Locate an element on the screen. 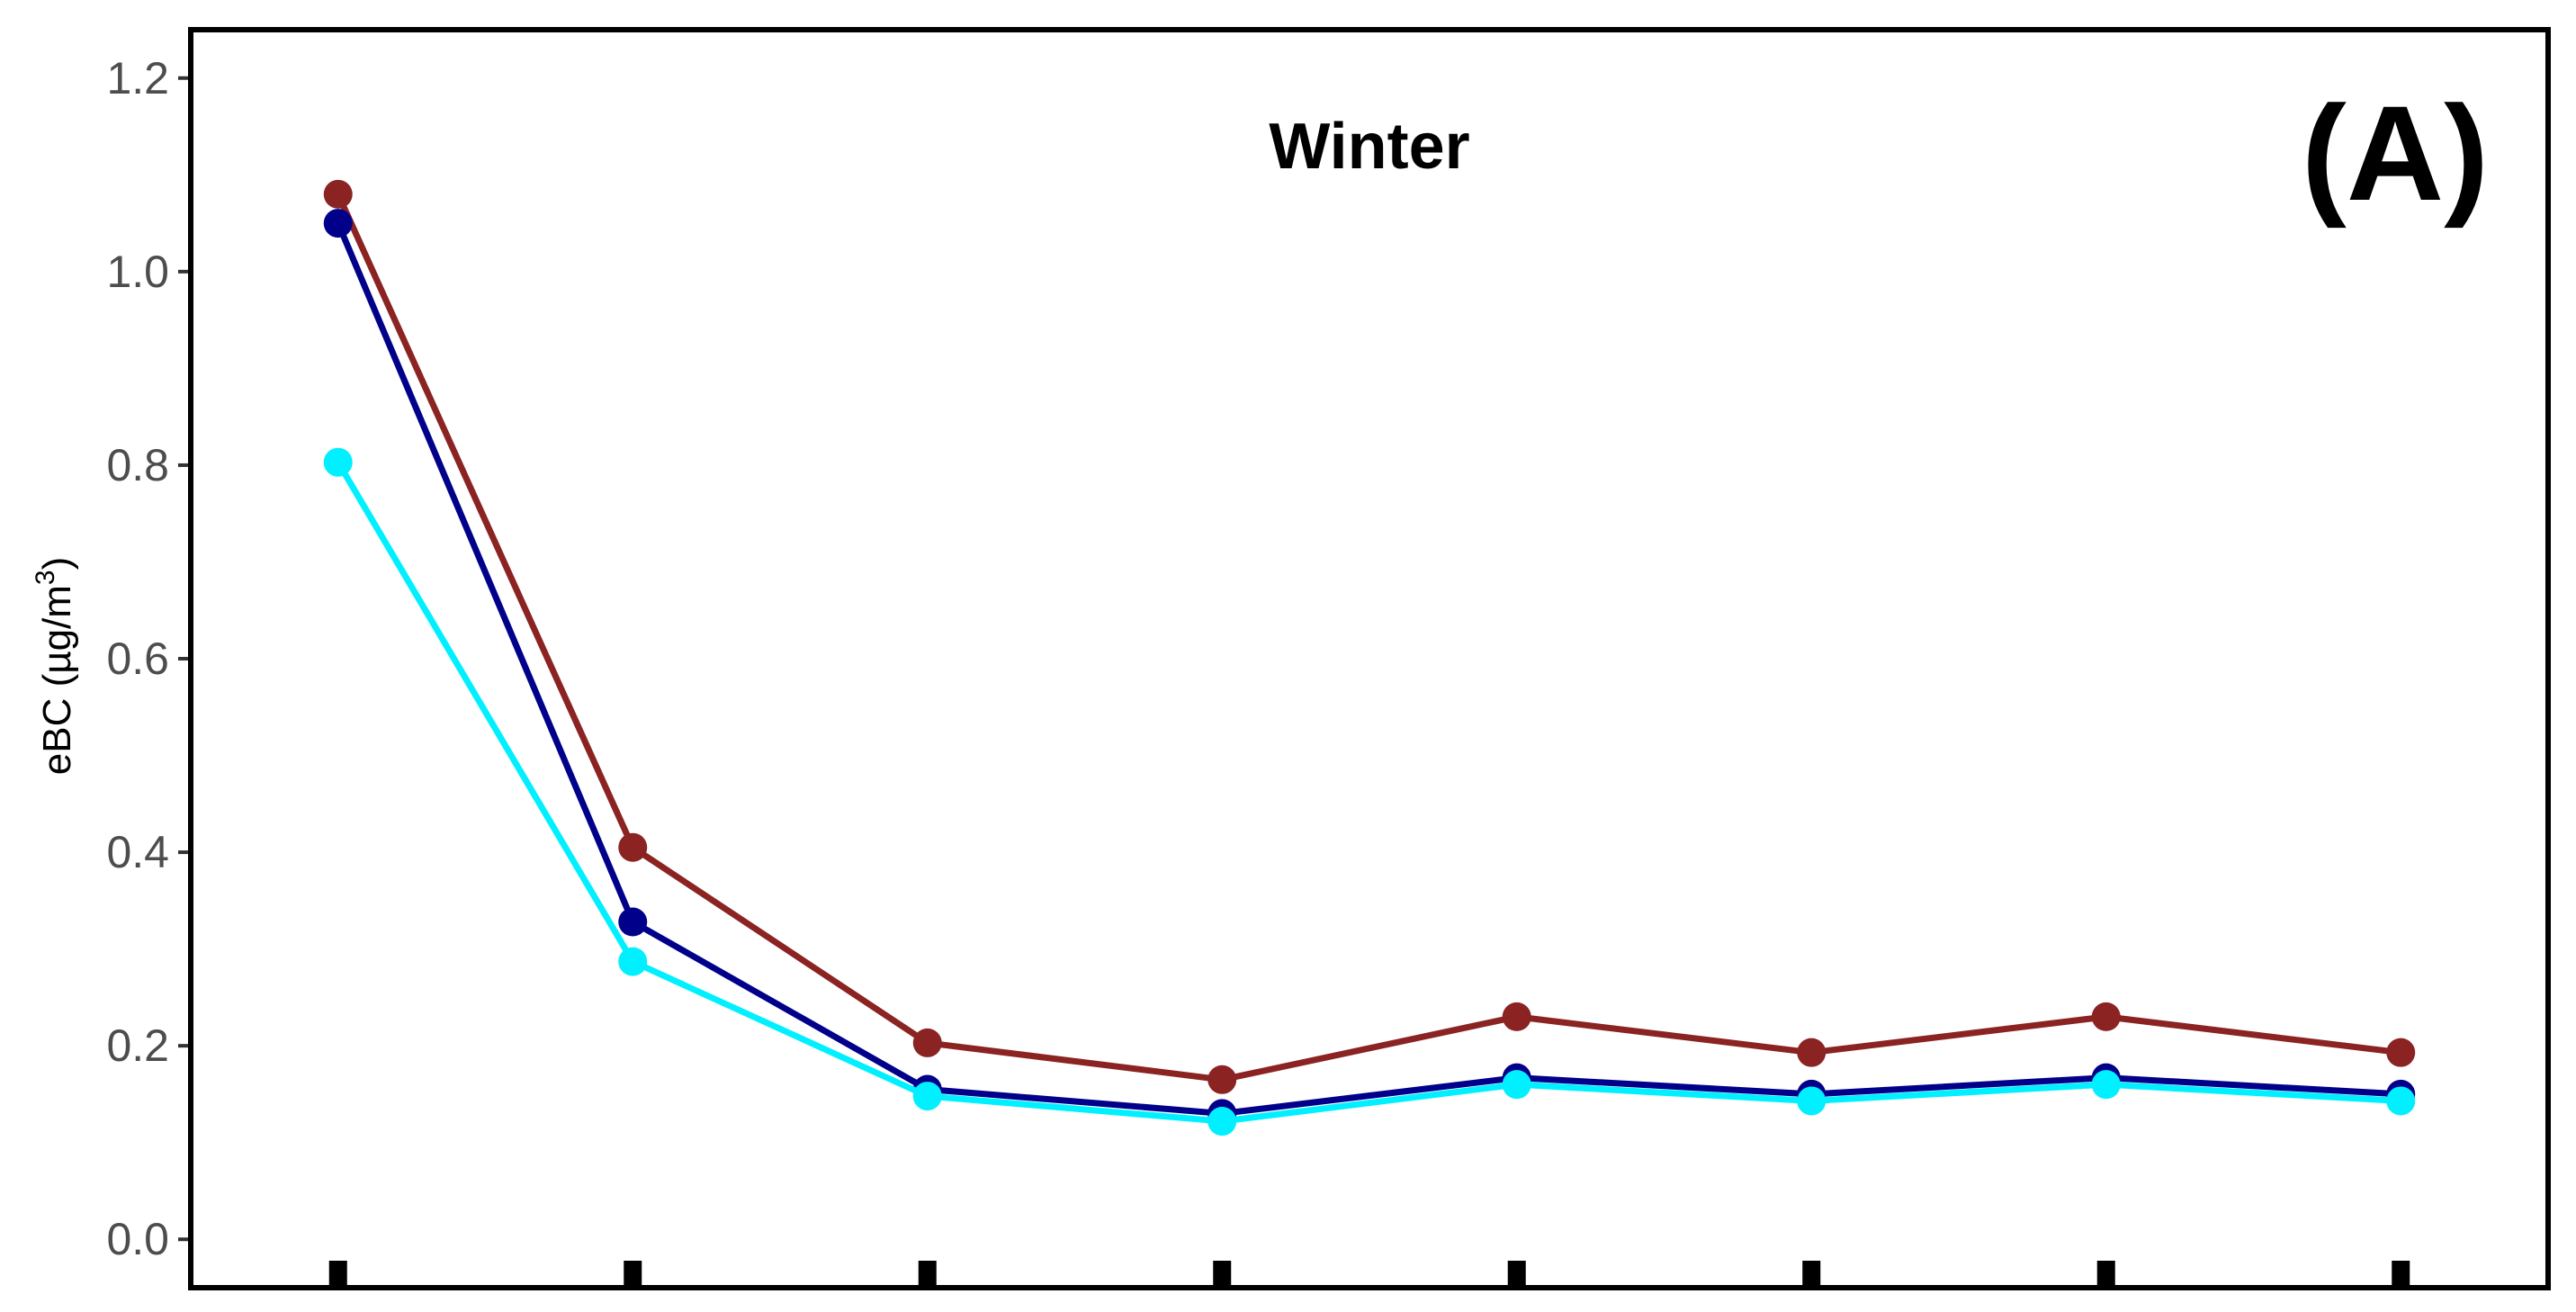  y-axis-title: eBC (µg/m3) is located at coordinates (55, 666).